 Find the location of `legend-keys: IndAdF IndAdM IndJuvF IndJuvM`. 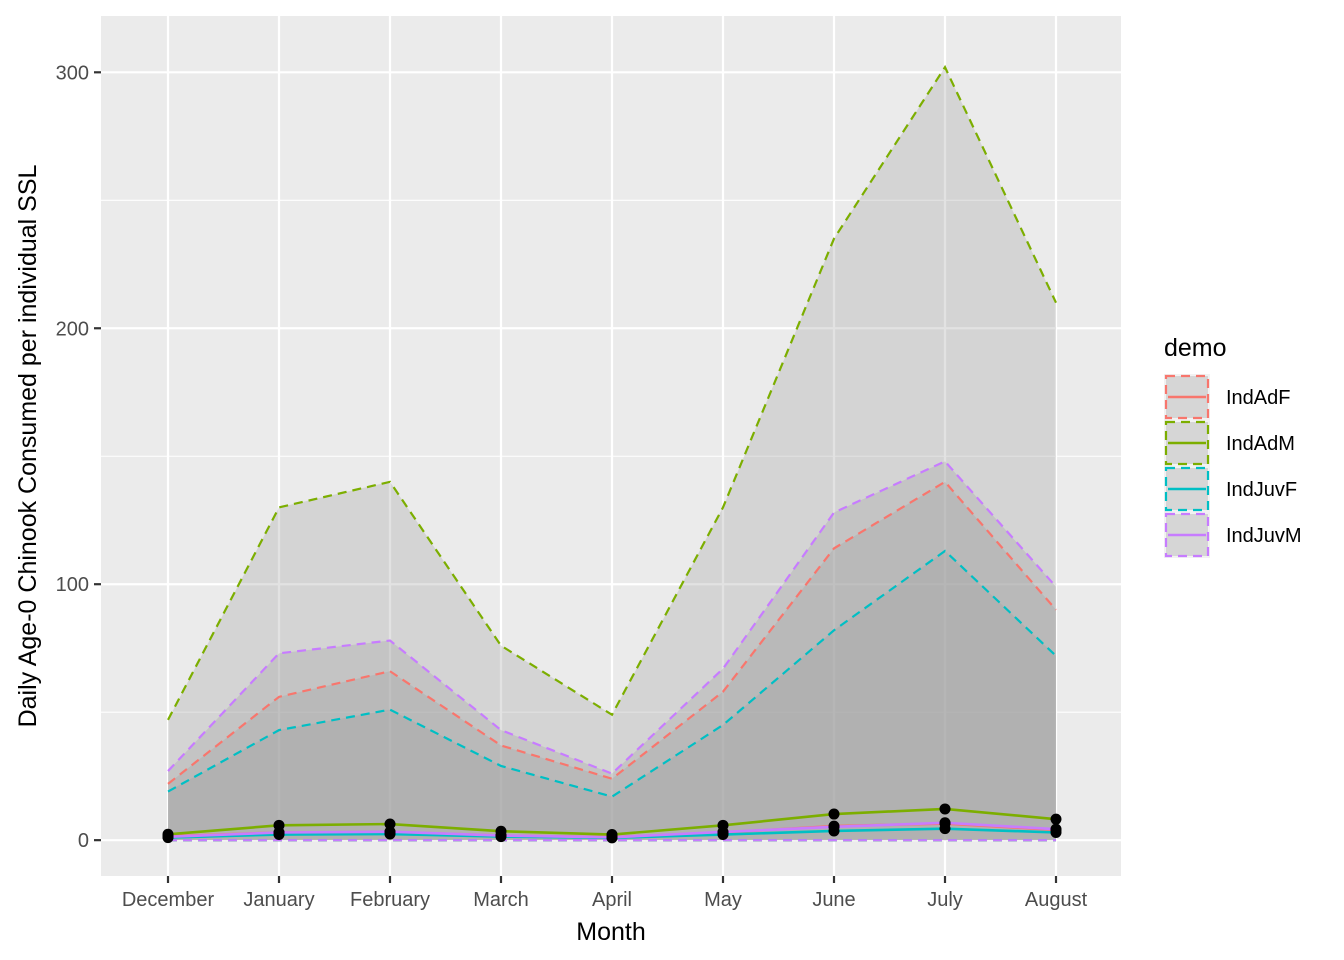

legend-keys: IndAdF IndAdM IndJuvF IndJuvM is located at coordinates (1233, 466).